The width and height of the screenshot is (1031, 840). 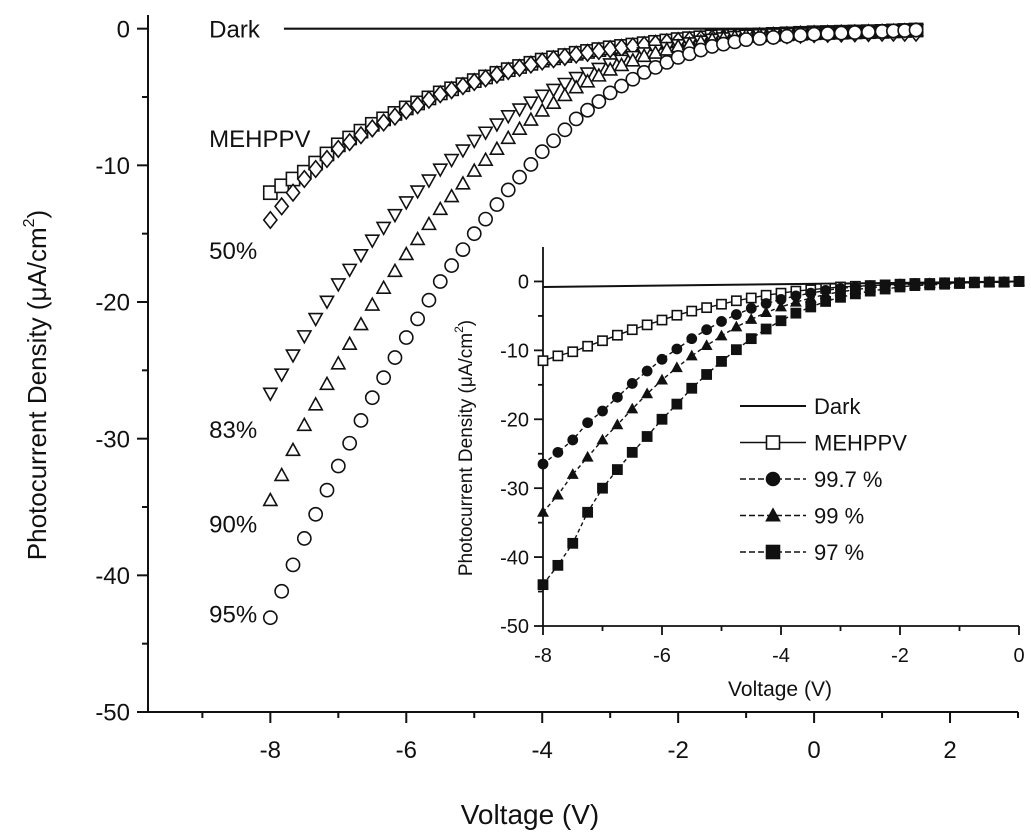 What do you see at coordinates (406, 750) in the screenshot?
I see `main-x-tick-label: -6` at bounding box center [406, 750].